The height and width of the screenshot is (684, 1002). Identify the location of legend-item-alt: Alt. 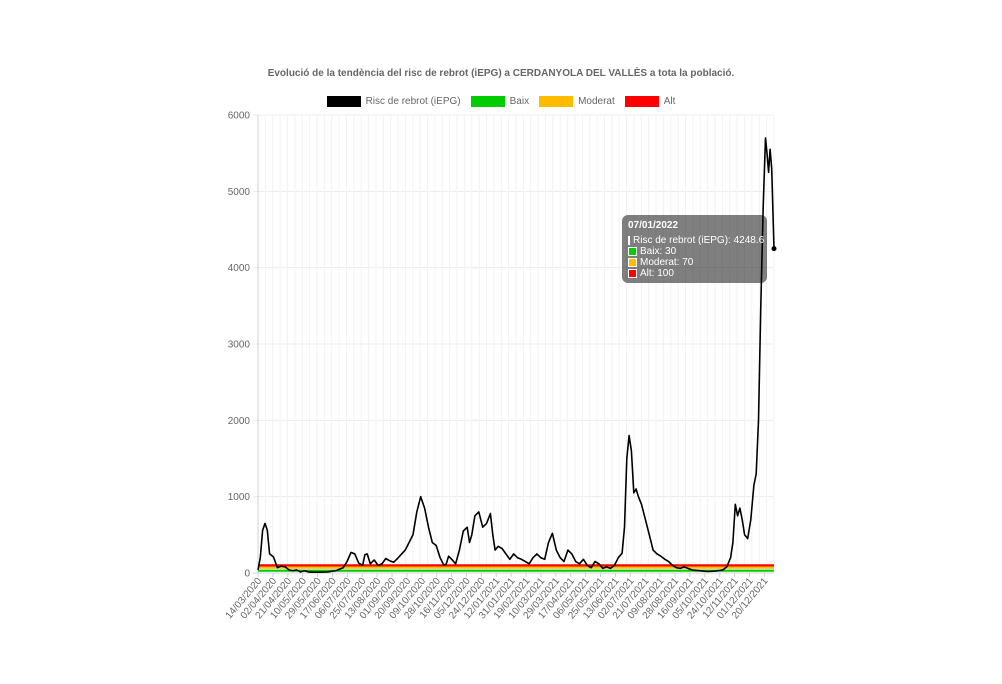
(650, 101).